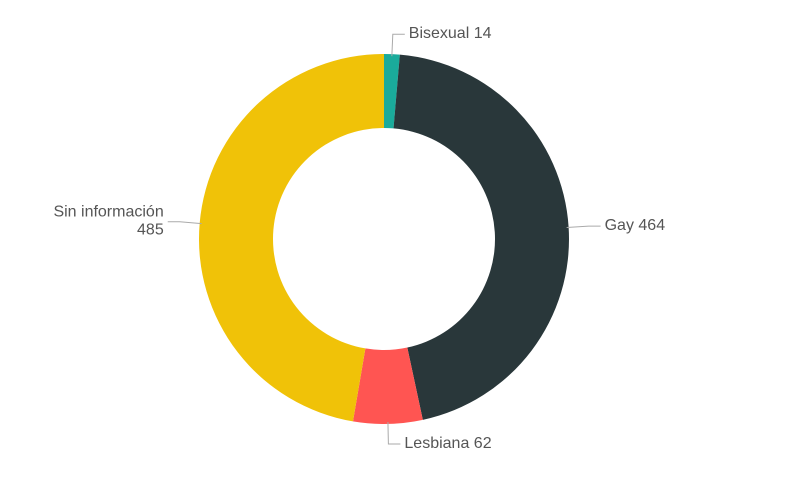 This screenshot has width=790, height=489. I want to click on label-value: 485, so click(150, 230).